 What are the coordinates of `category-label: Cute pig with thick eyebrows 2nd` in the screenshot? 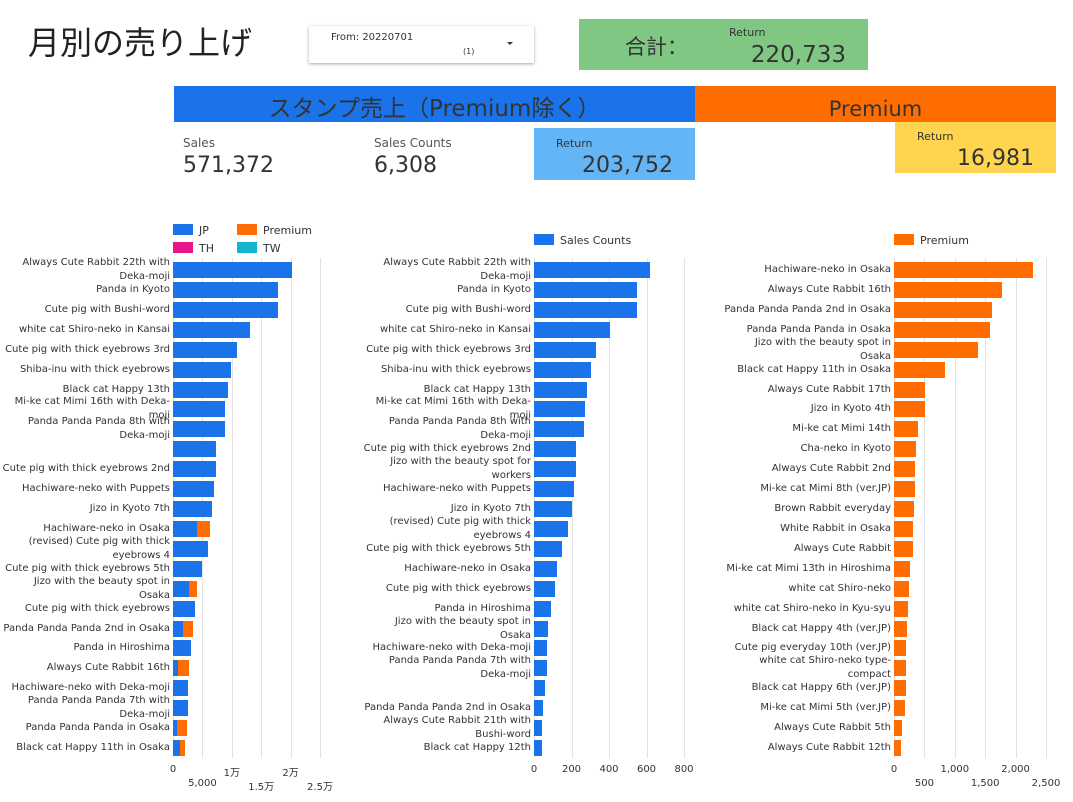 It's located at (86, 469).